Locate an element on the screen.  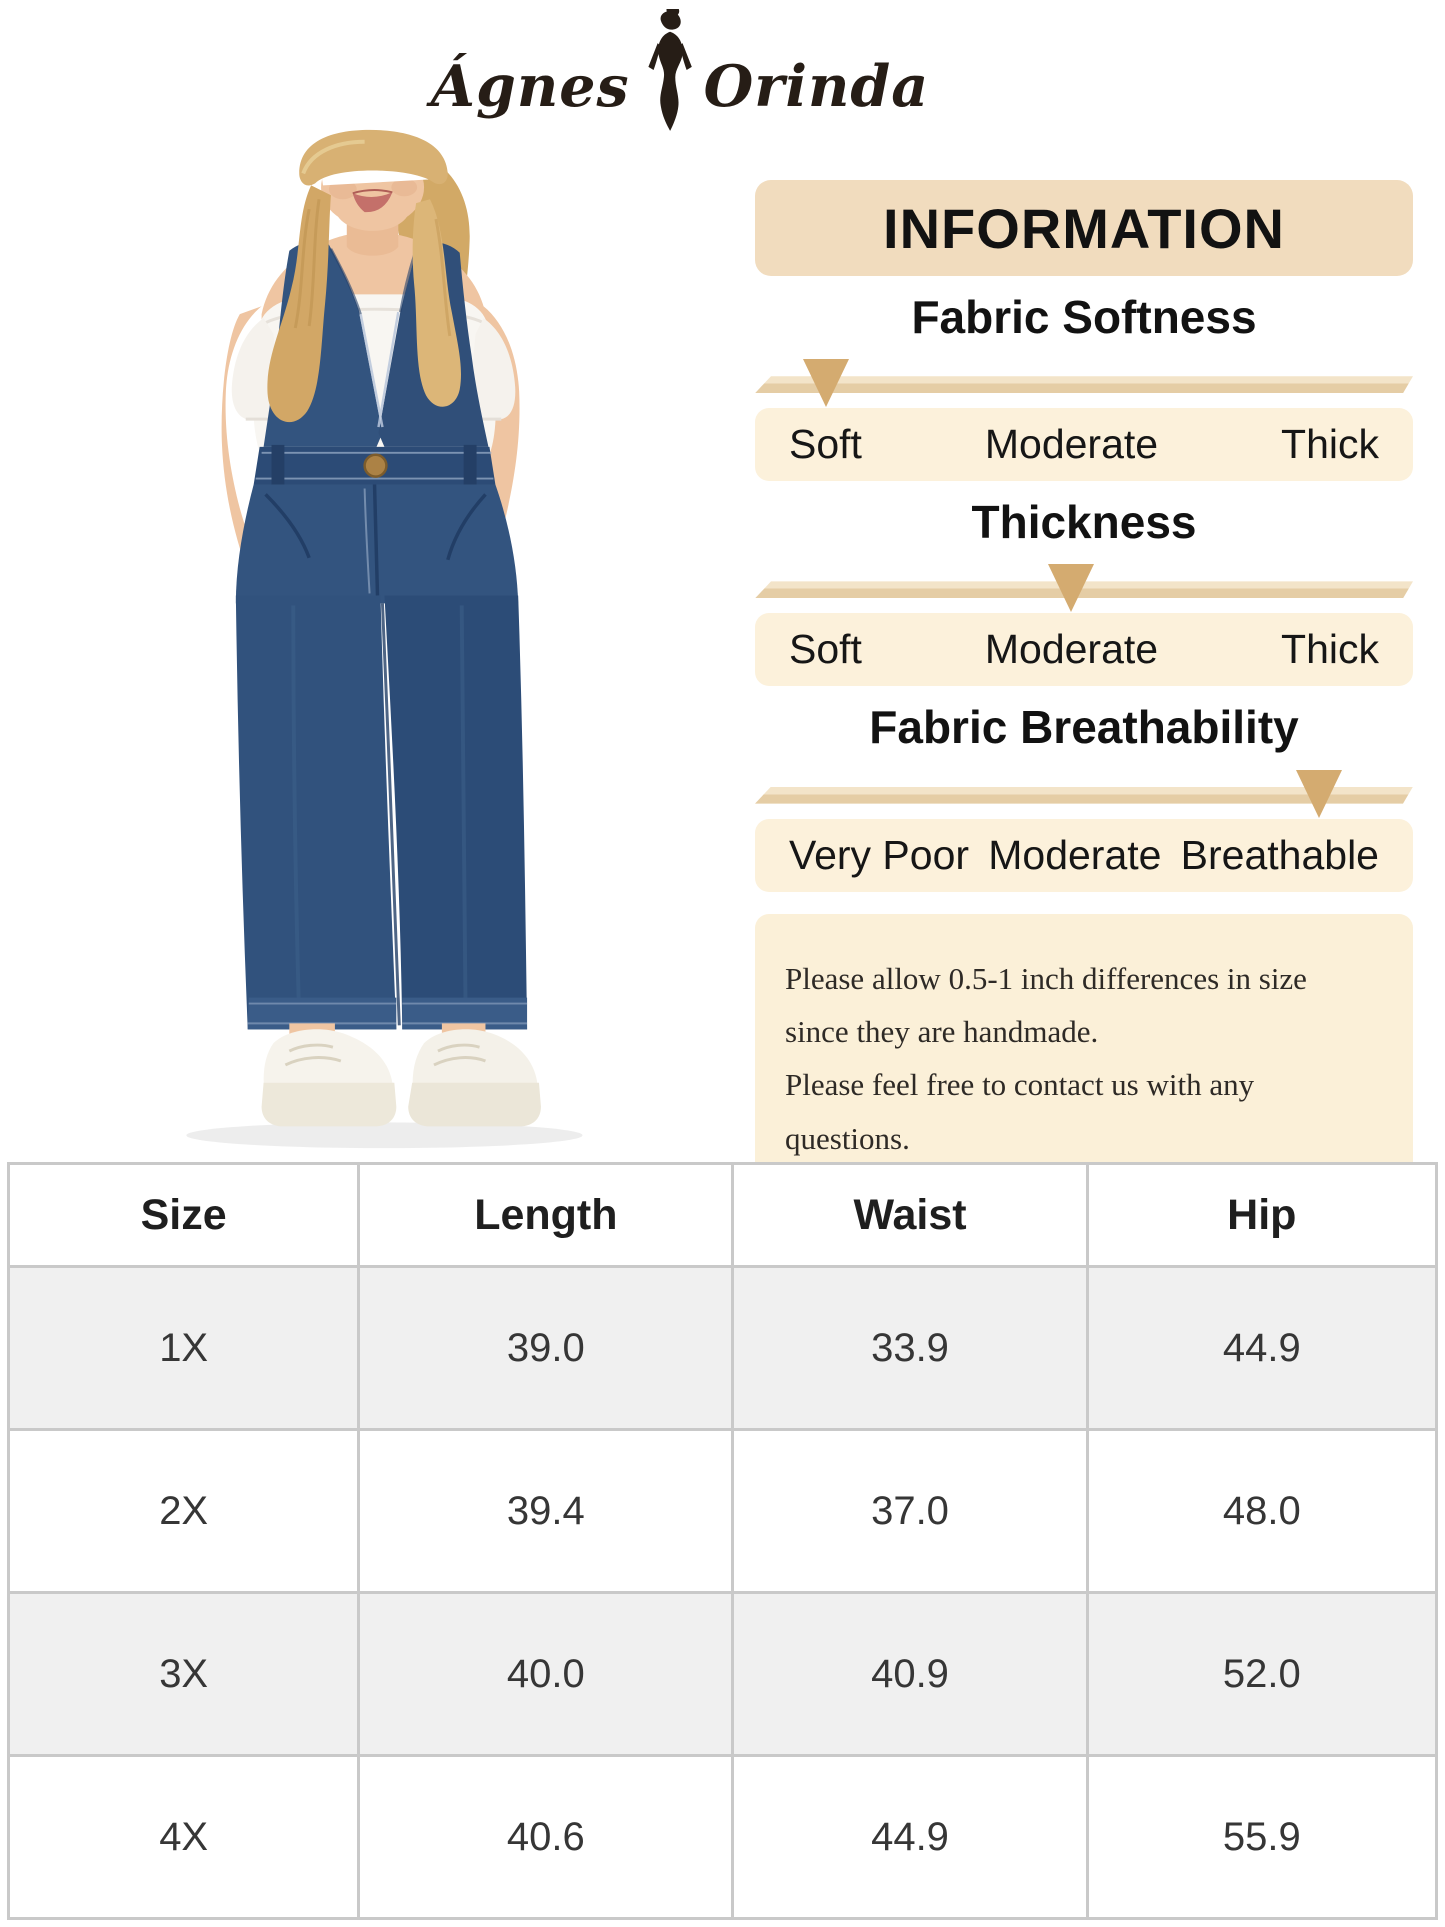
table-cell: 39.4 is located at coordinates (546, 1511).